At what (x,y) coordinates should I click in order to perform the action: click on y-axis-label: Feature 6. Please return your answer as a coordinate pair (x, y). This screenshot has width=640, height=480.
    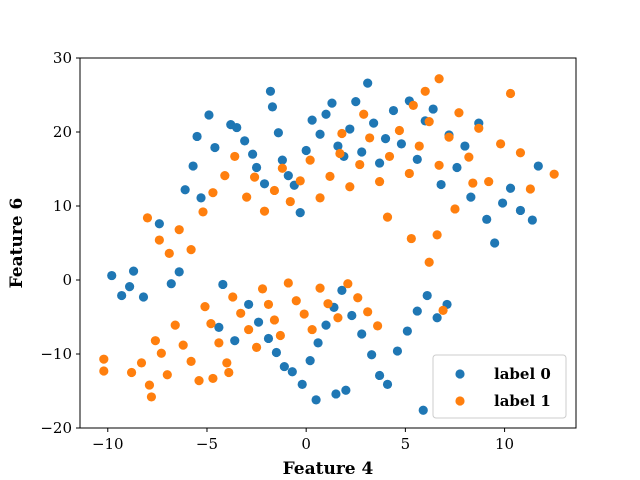
    Looking at the image, I should click on (17, 243).